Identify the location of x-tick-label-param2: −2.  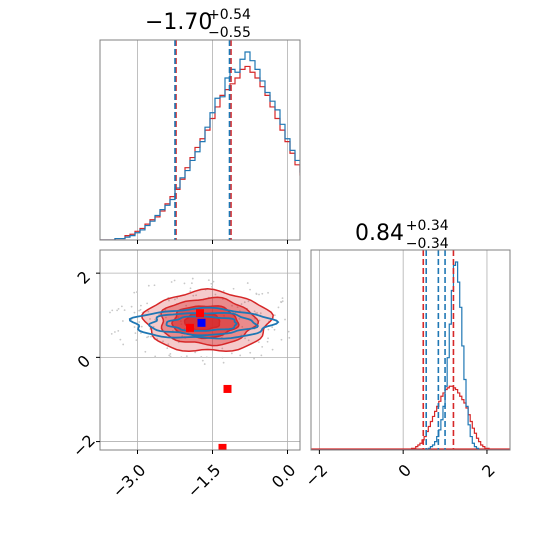
(316, 475).